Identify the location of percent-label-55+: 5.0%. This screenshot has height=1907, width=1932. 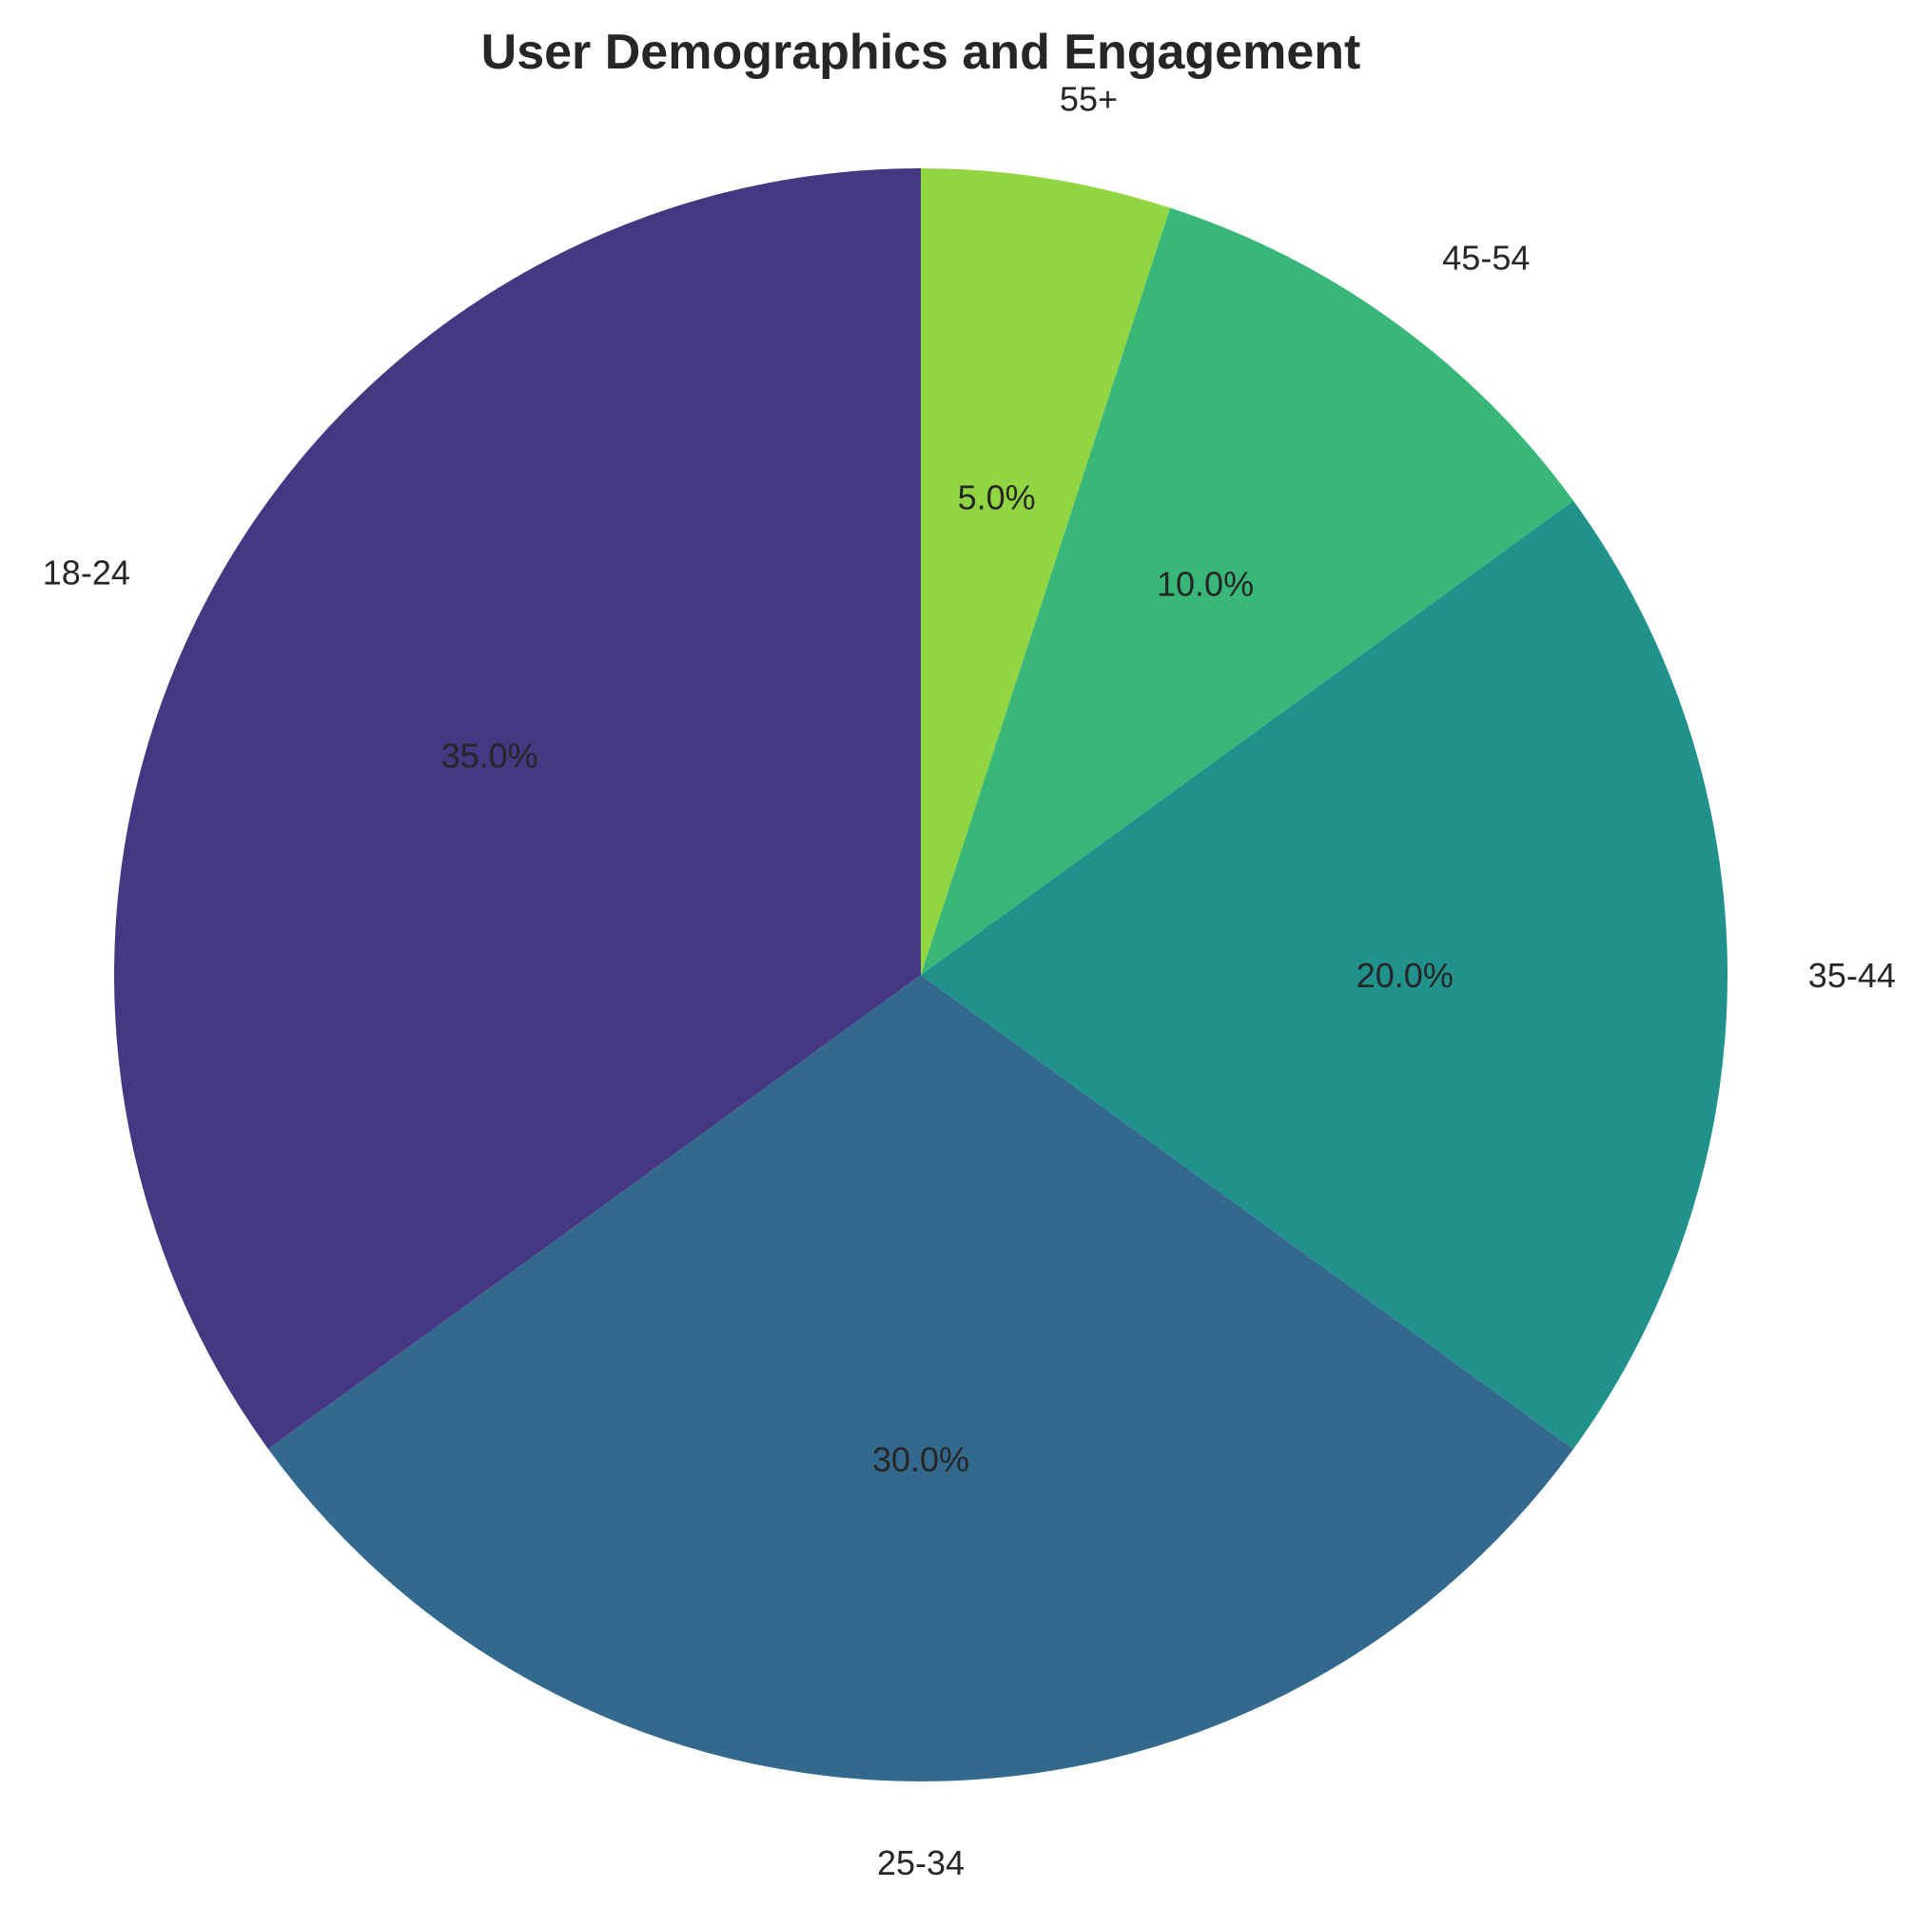
(997, 496).